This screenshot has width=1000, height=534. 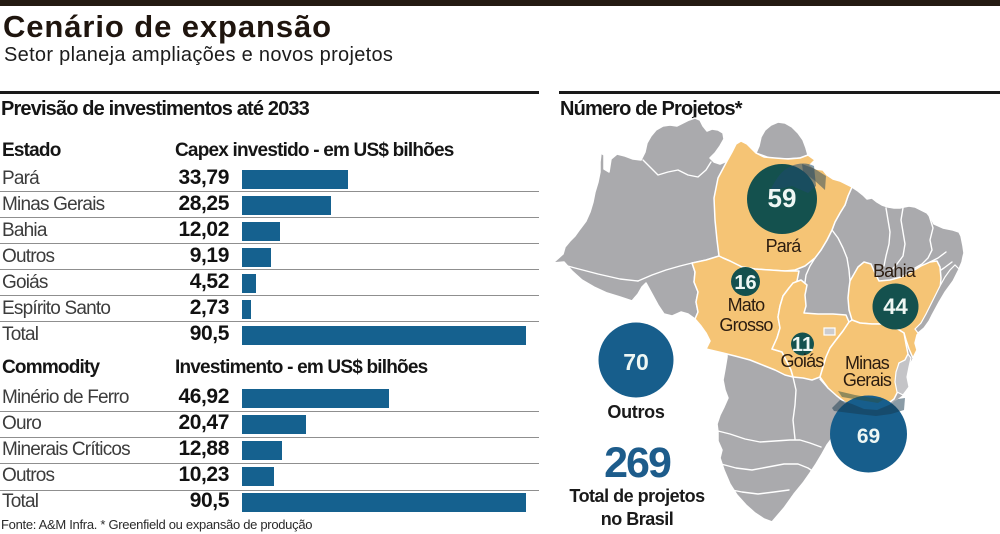 What do you see at coordinates (636, 362) in the screenshot?
I see `svg-text: 70` at bounding box center [636, 362].